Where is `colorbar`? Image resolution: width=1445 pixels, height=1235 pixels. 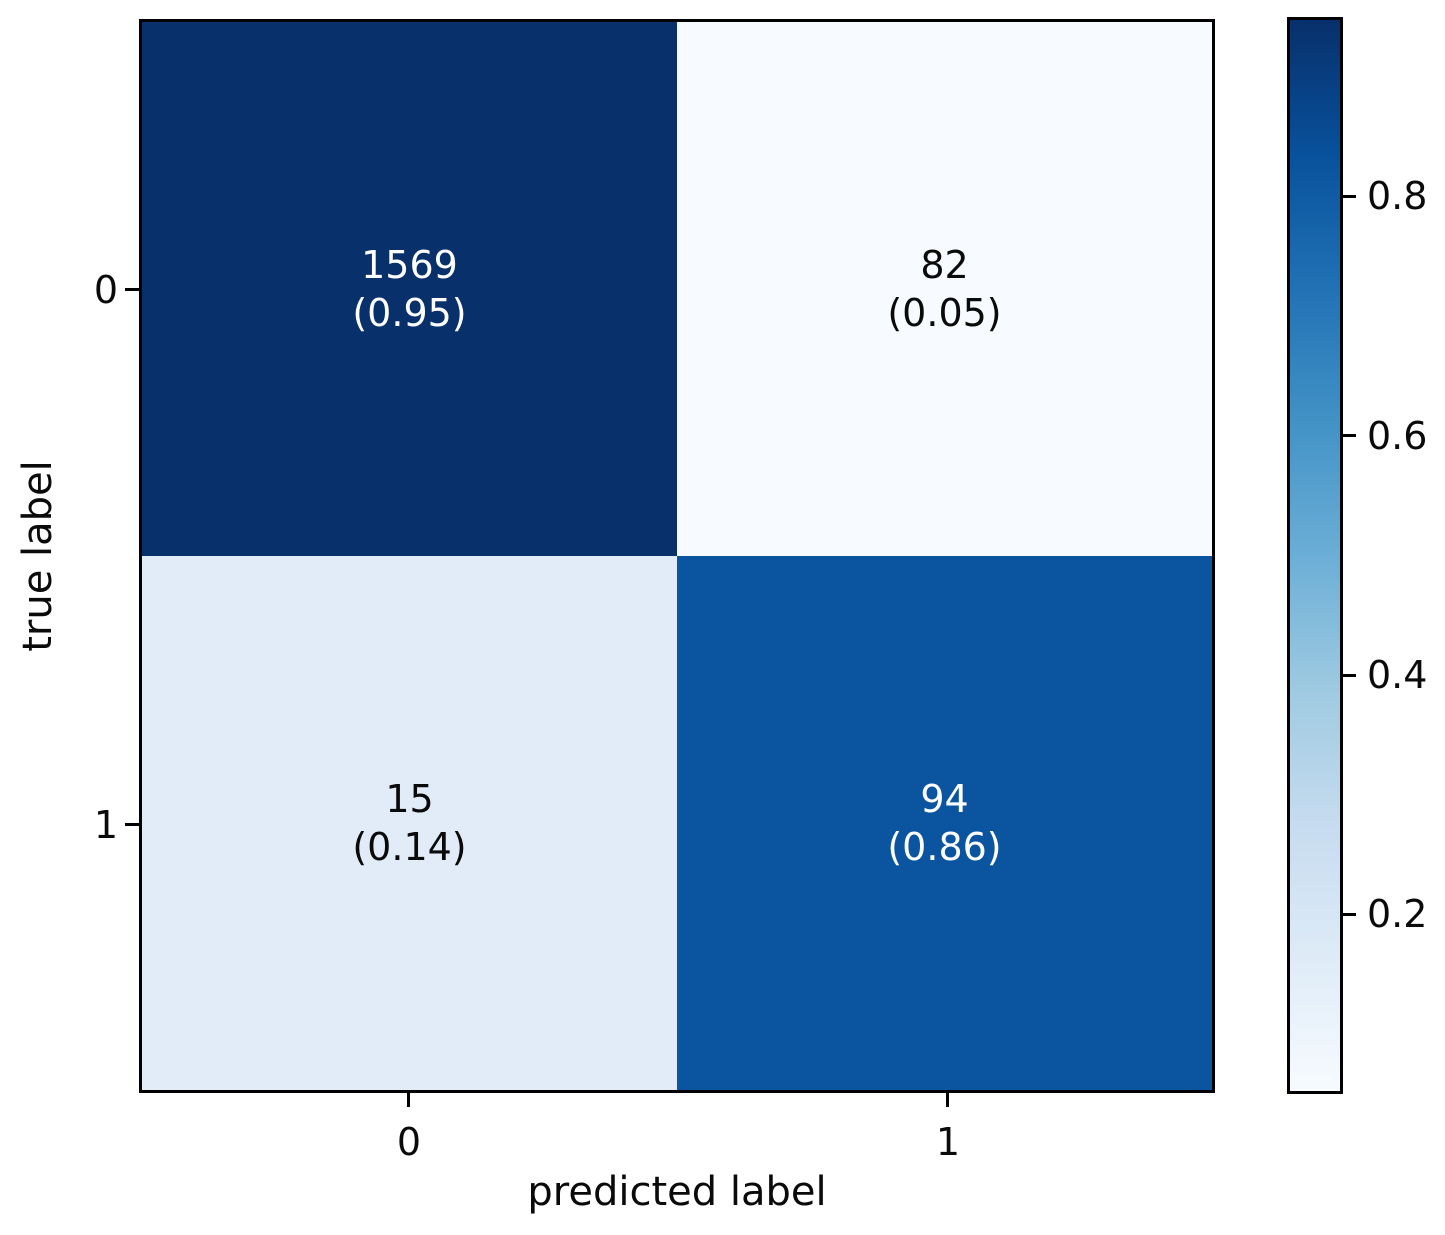
colorbar is located at coordinates (1315, 555).